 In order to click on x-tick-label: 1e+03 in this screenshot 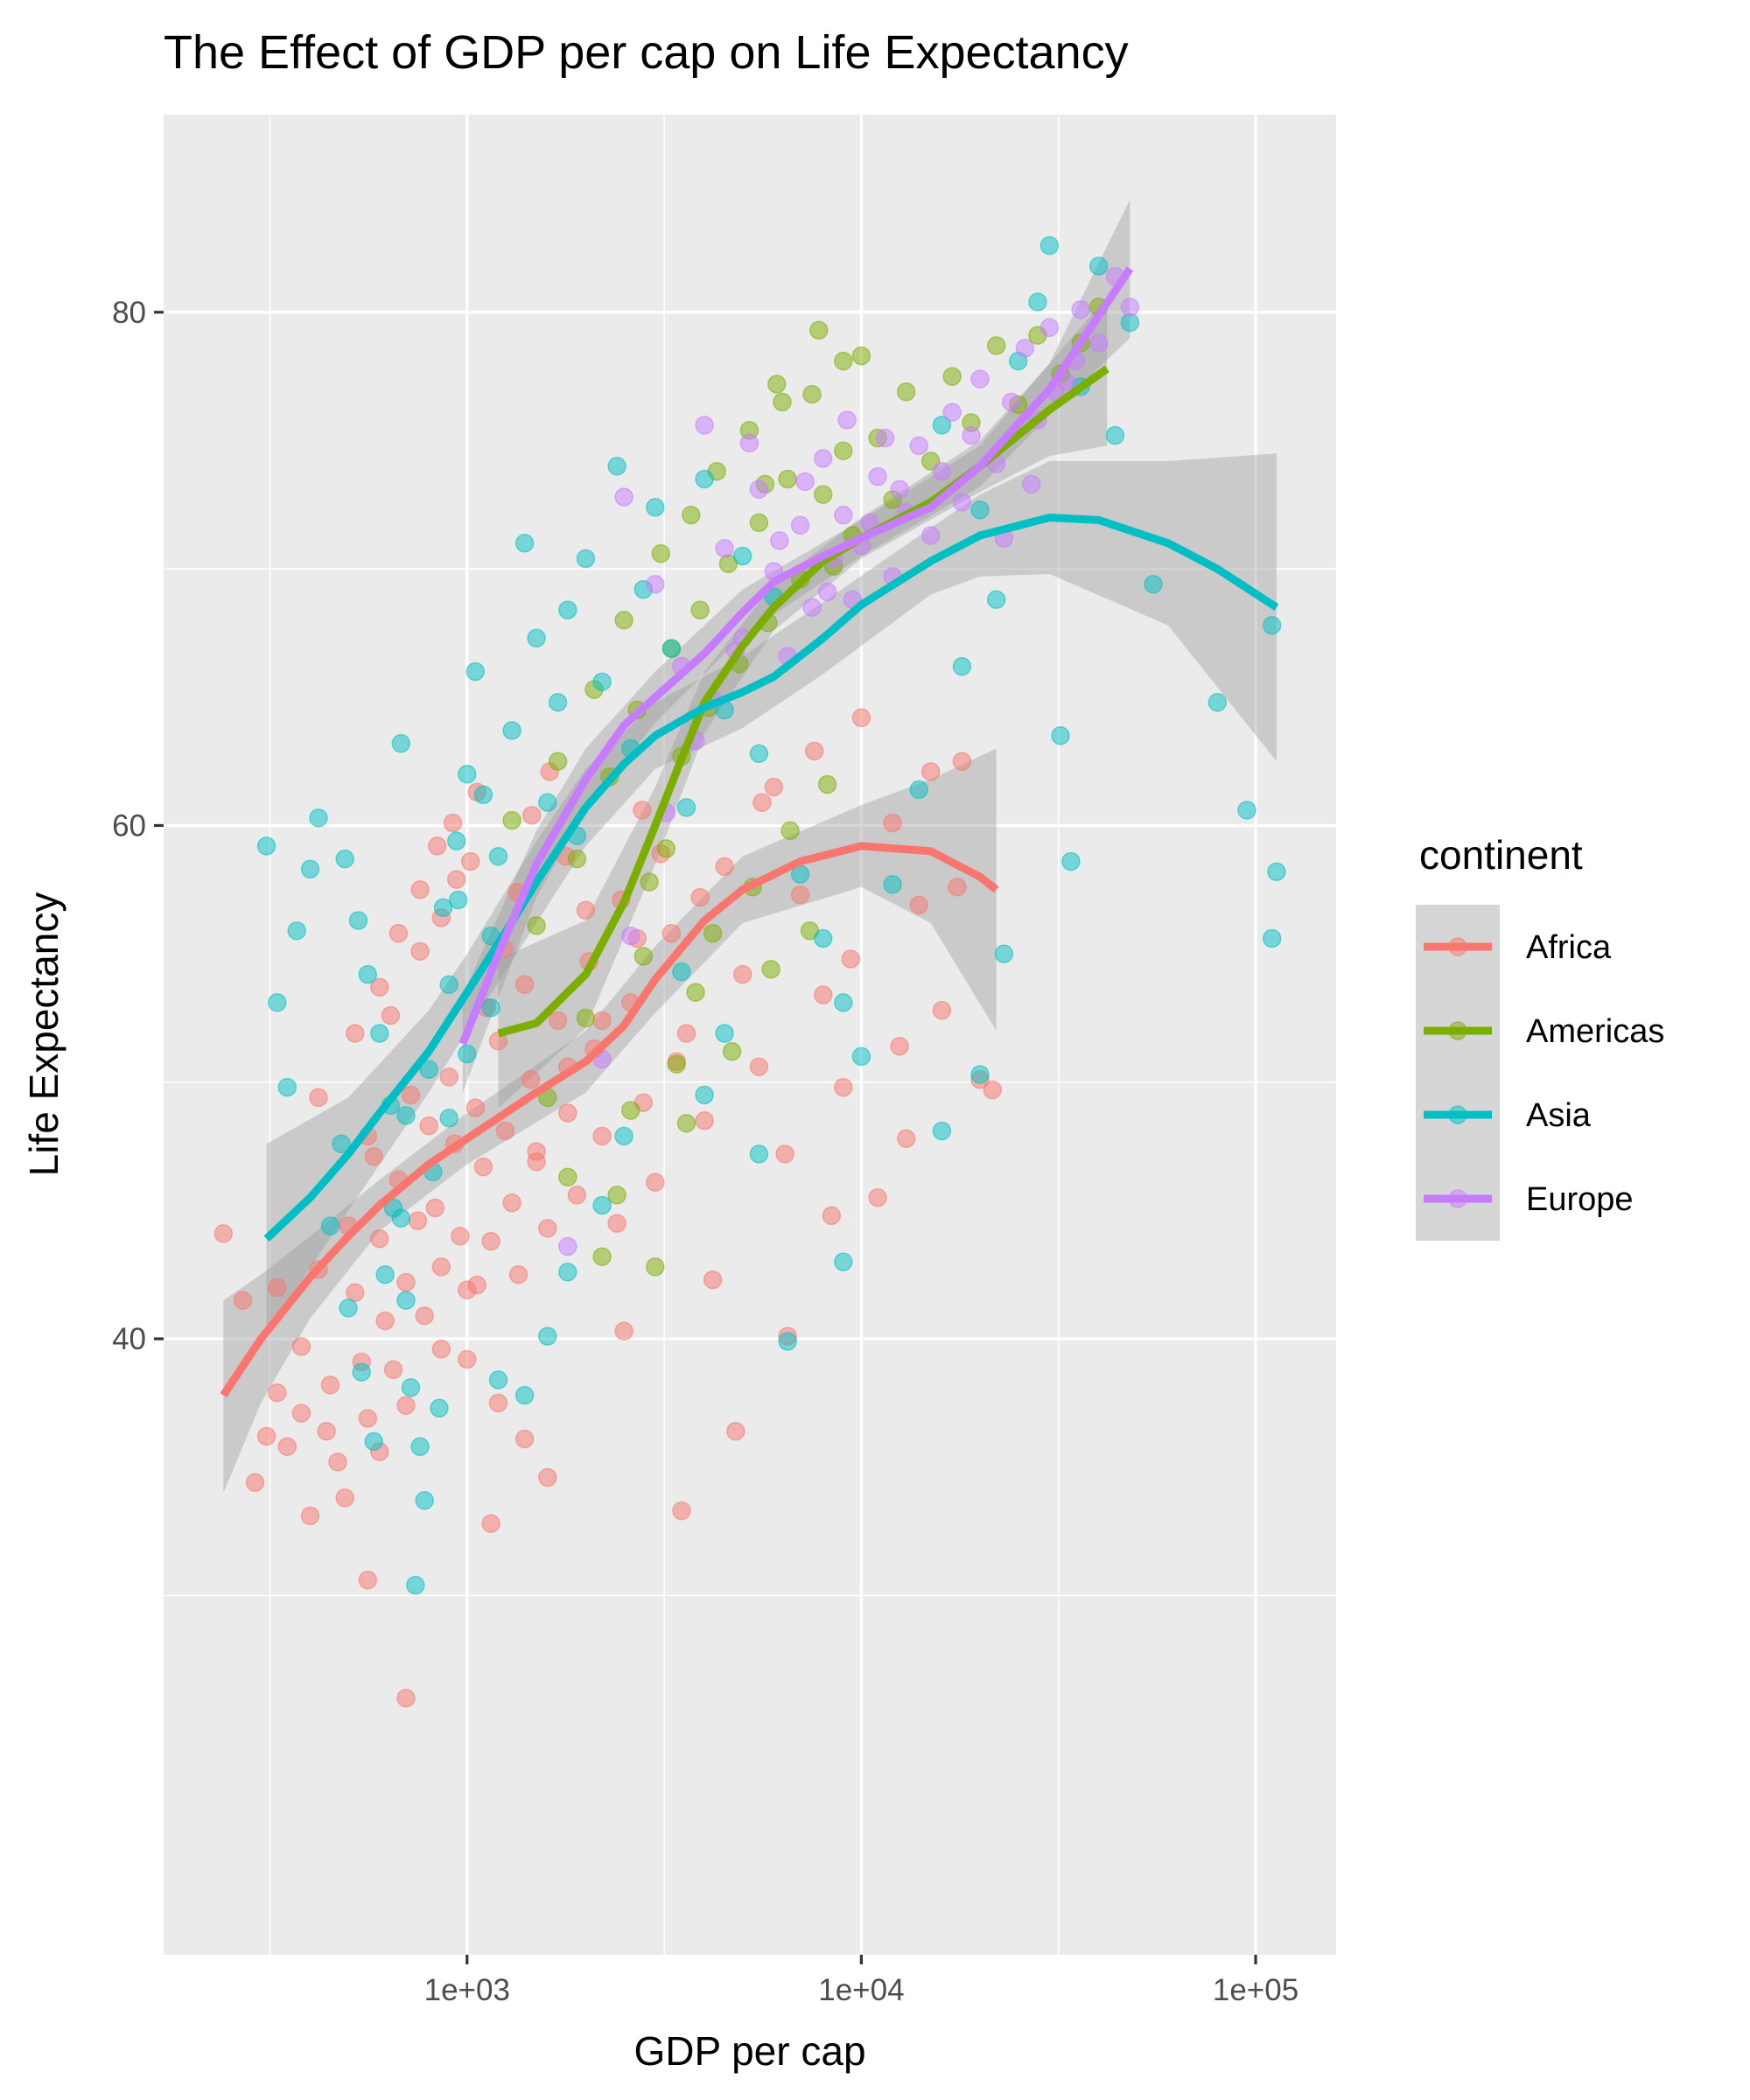, I will do `click(467, 1990)`.